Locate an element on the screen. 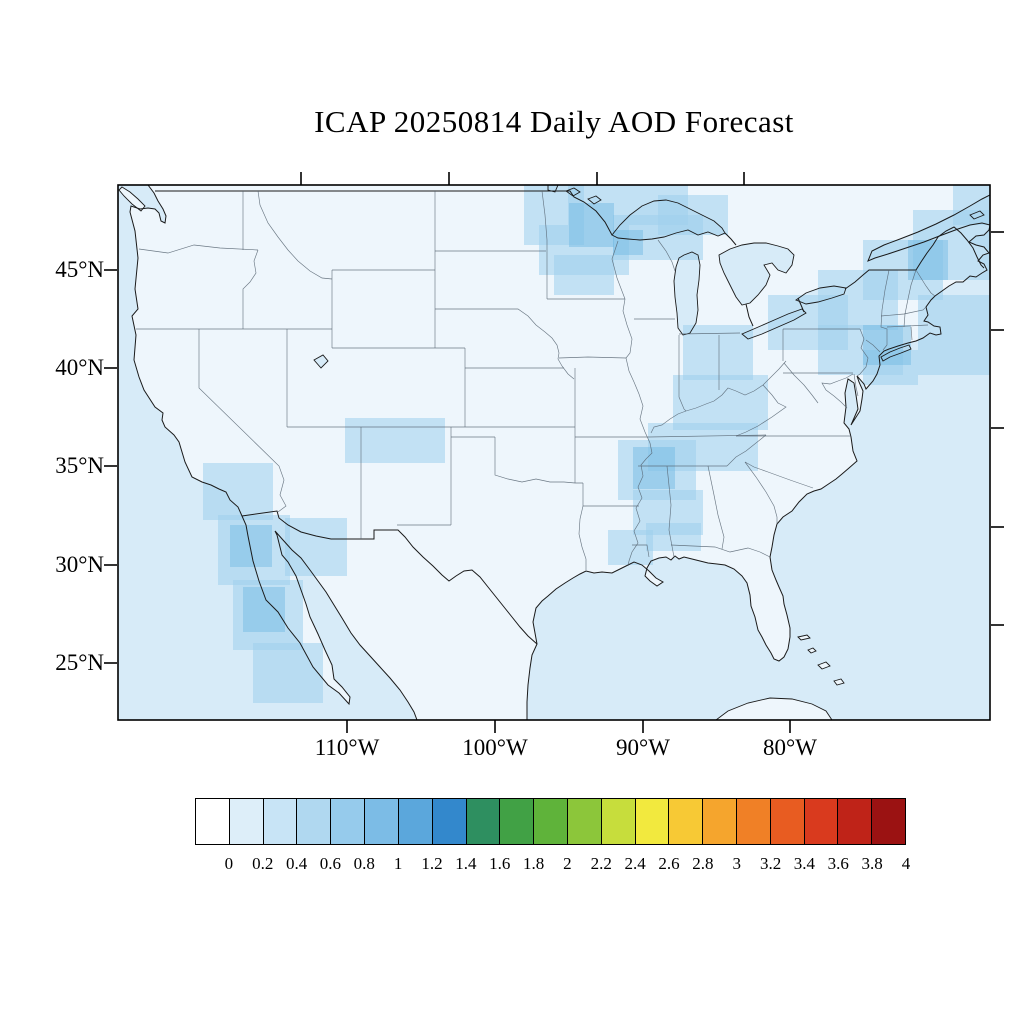  colorbar-tick-label: 3 is located at coordinates (736, 863).